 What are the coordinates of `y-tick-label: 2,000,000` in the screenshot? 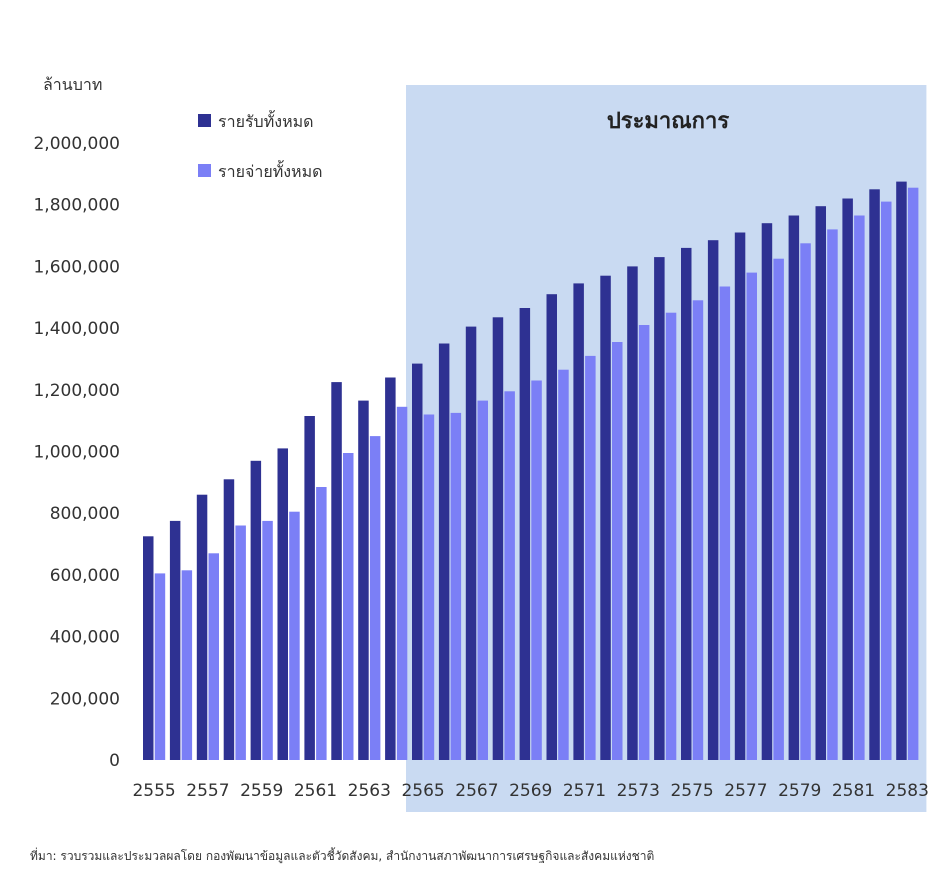 It's located at (76, 144).